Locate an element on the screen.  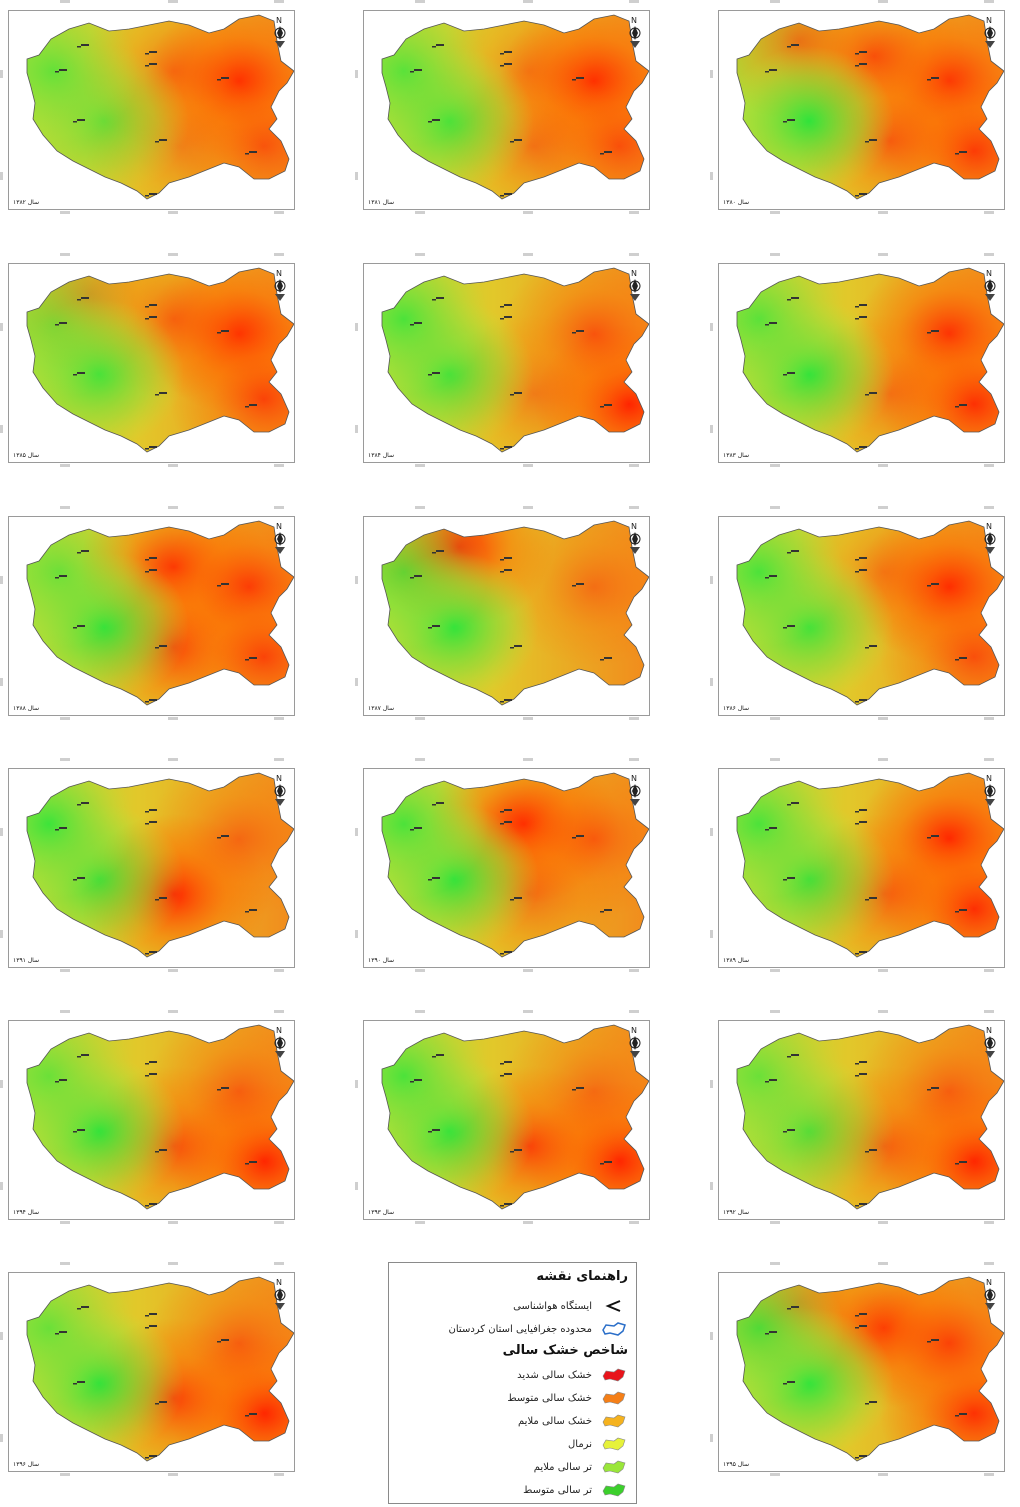
drought-map-p1392: N سال ۱۳۹۲ is located at coordinates (857, 1117).